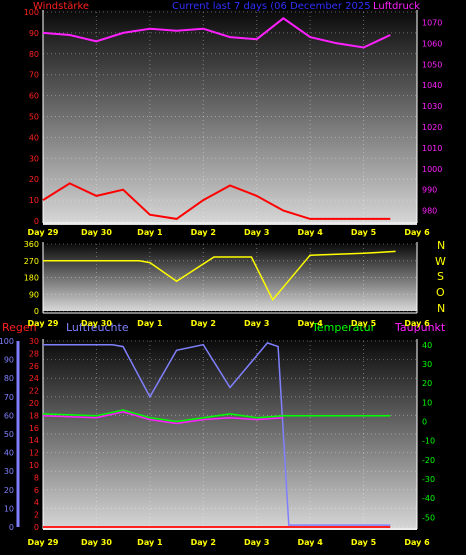 The height and width of the screenshot is (555, 466). What do you see at coordinates (396, 6) in the screenshot?
I see `pressure-title: Luftdruck` at bounding box center [396, 6].